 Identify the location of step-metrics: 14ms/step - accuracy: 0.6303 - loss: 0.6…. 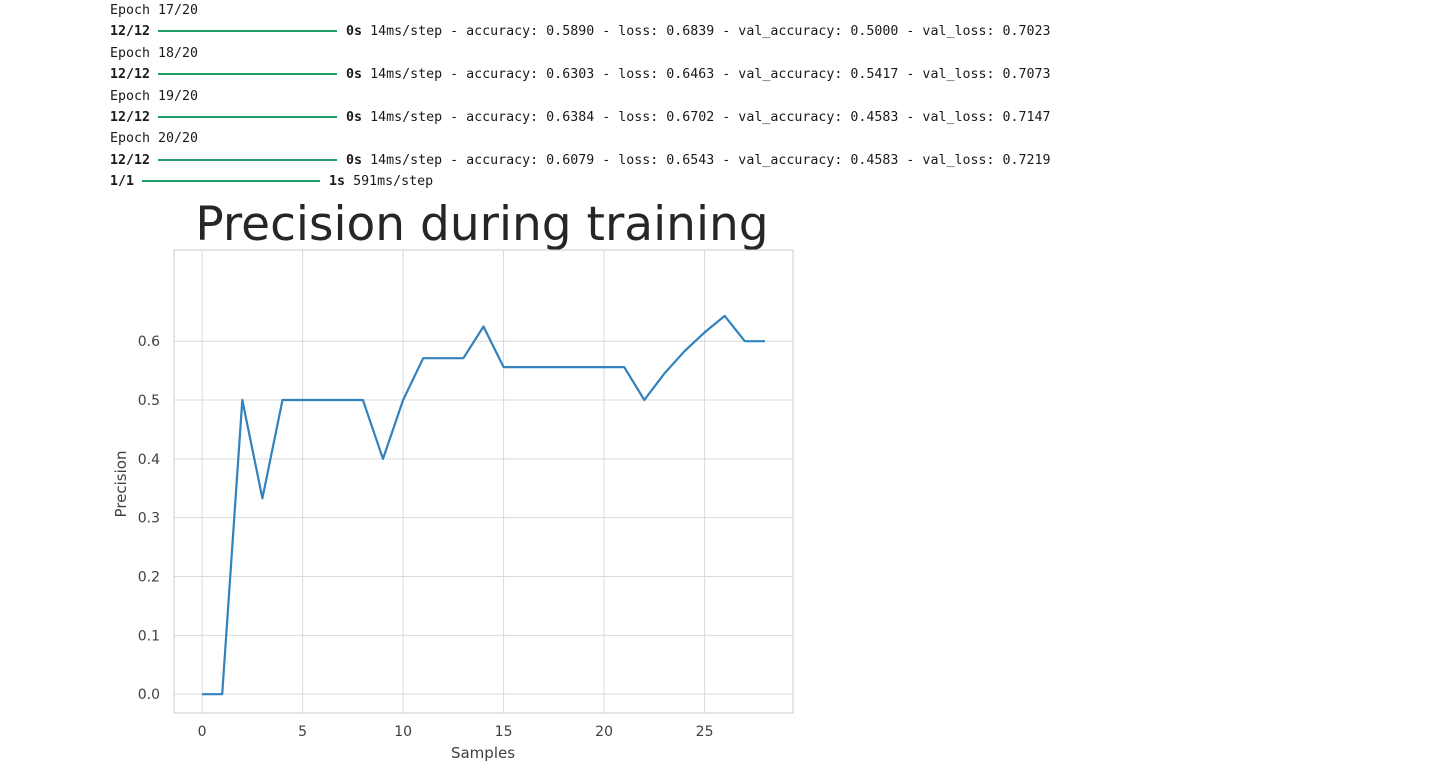
(710, 74).